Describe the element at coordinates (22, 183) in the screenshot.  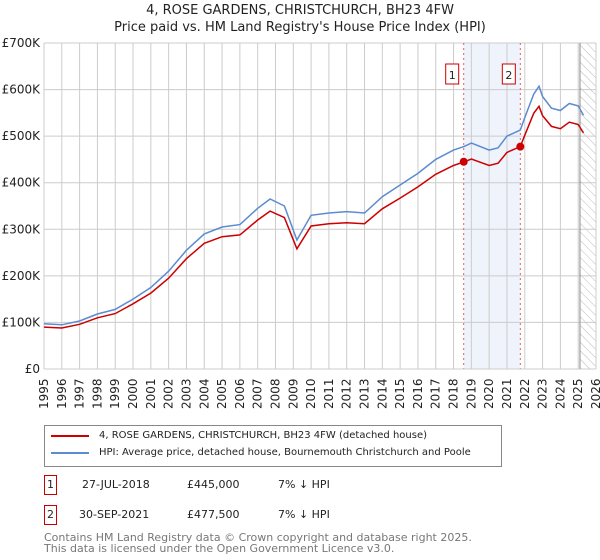
I see `y-tick-label: £400K` at that location.